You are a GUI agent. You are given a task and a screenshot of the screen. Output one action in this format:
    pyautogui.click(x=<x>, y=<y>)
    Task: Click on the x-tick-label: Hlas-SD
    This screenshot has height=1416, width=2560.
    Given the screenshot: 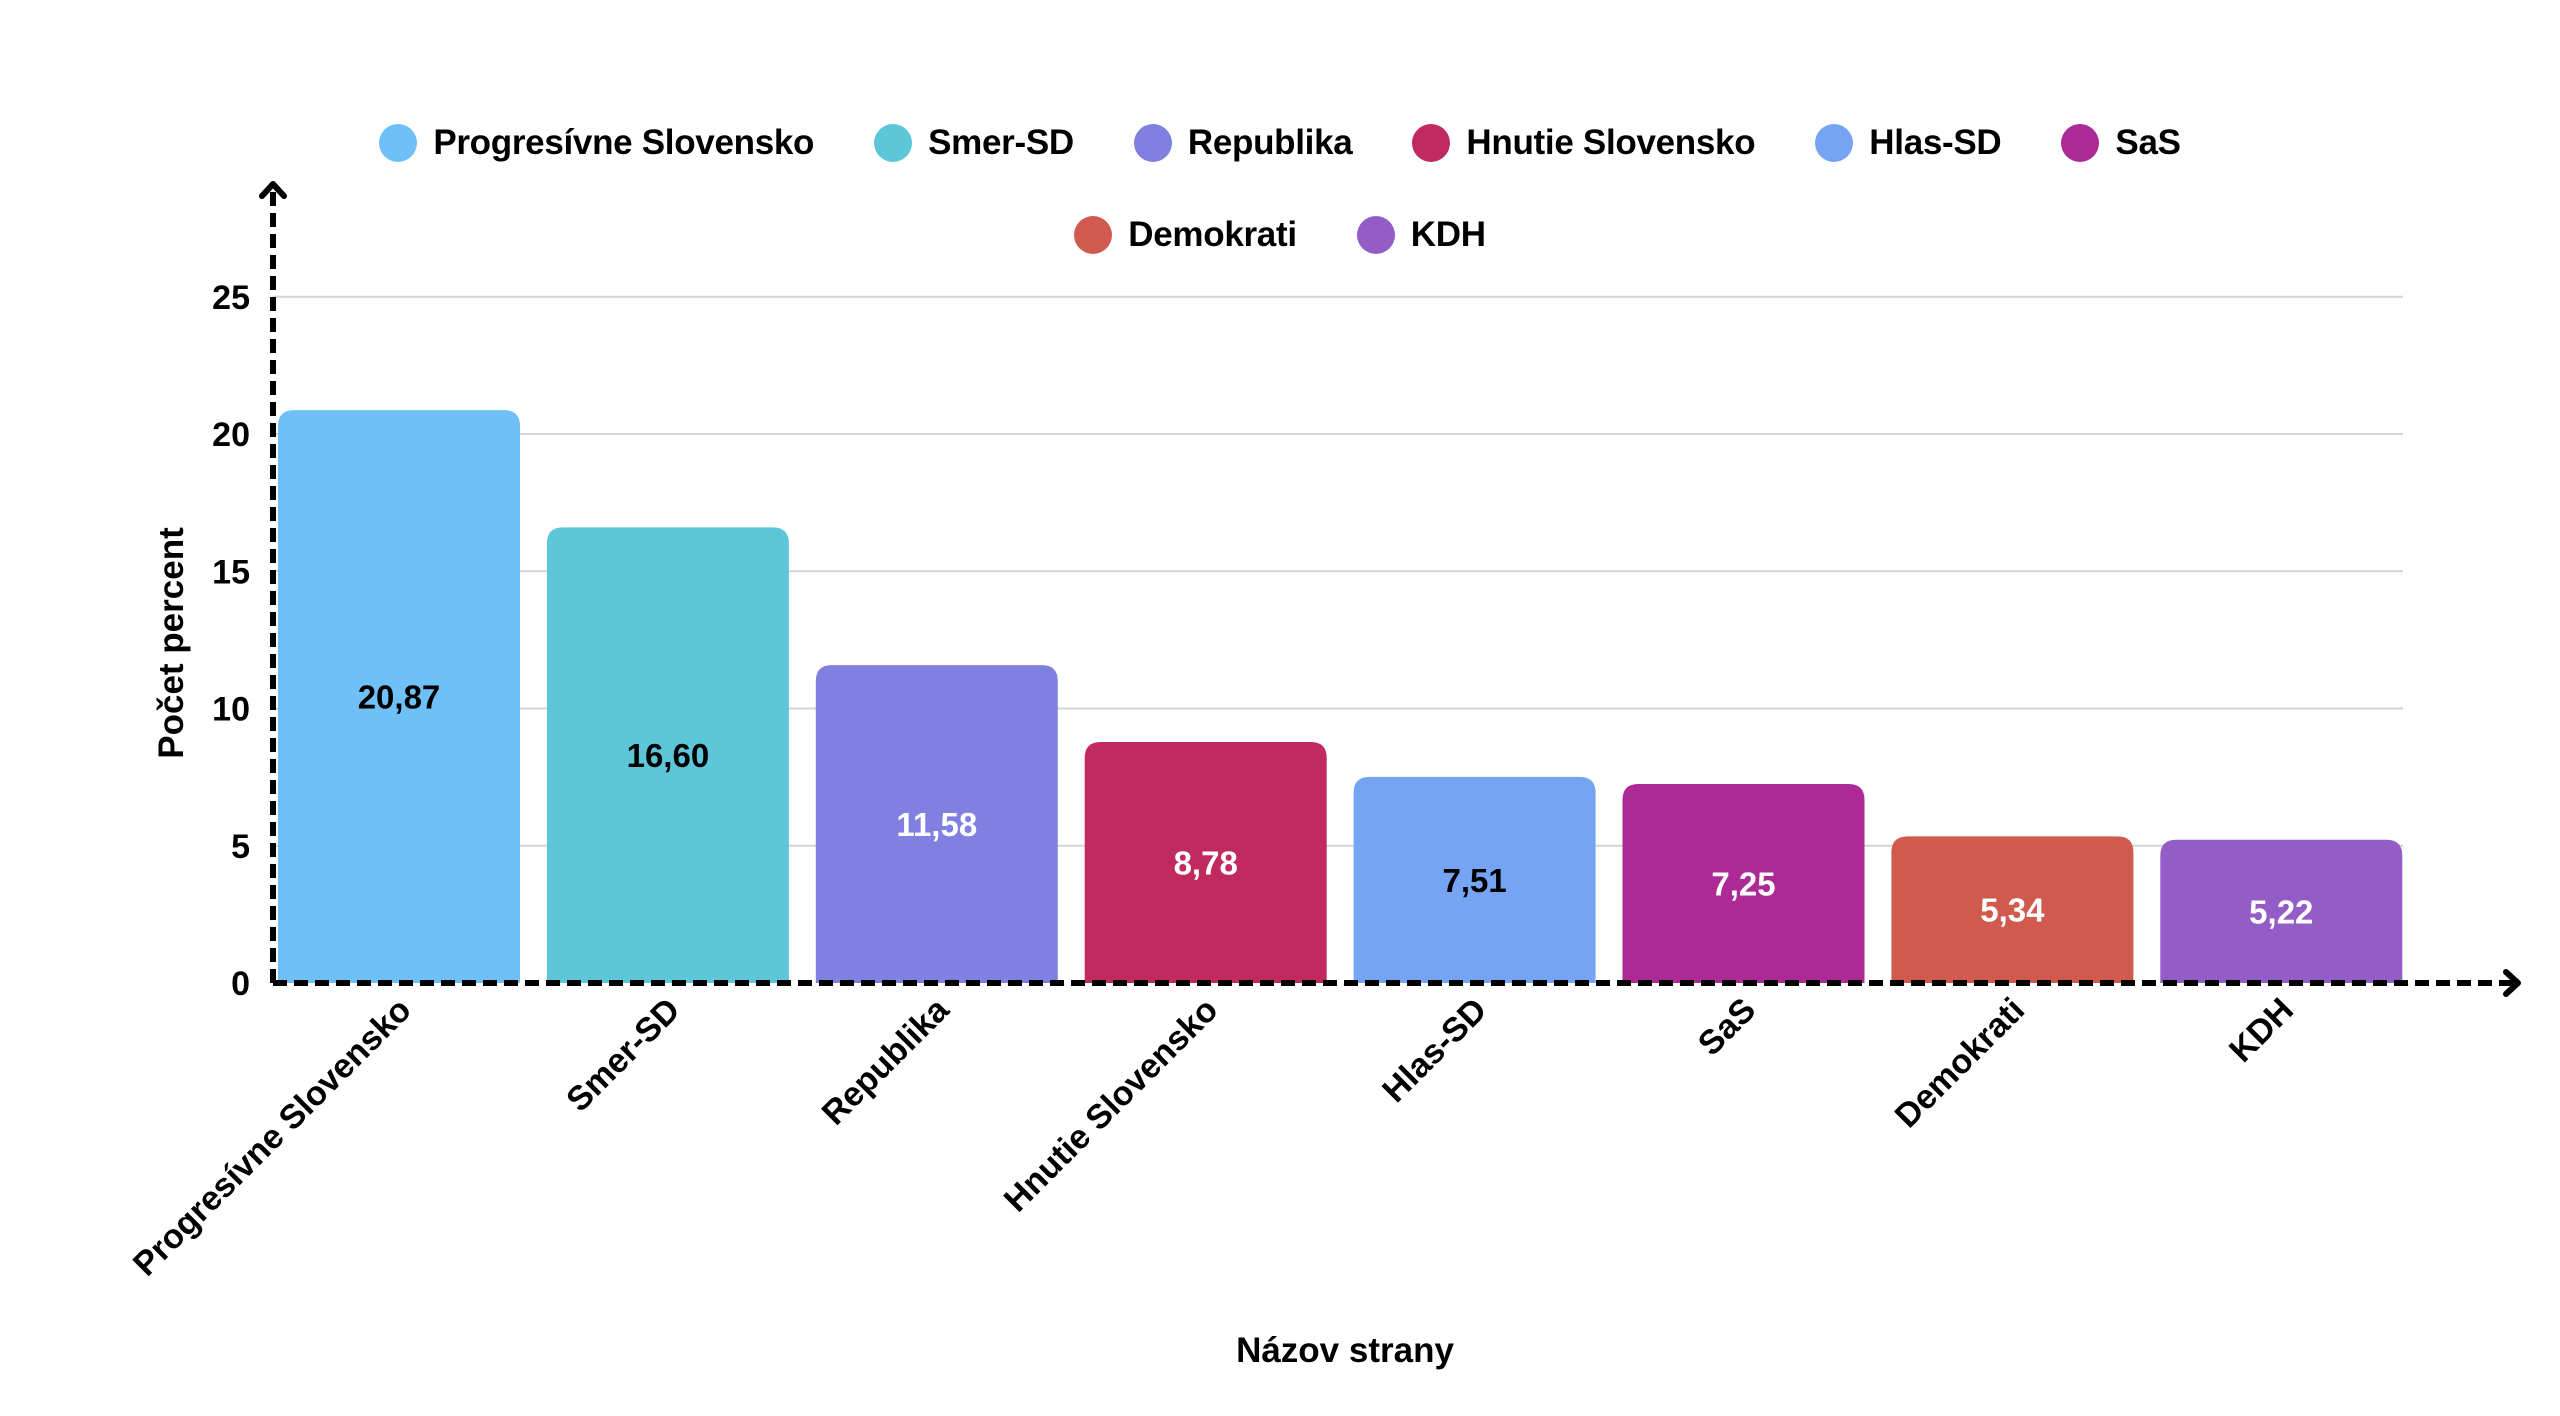 What is the action you would take?
    pyautogui.click(x=1434, y=1050)
    